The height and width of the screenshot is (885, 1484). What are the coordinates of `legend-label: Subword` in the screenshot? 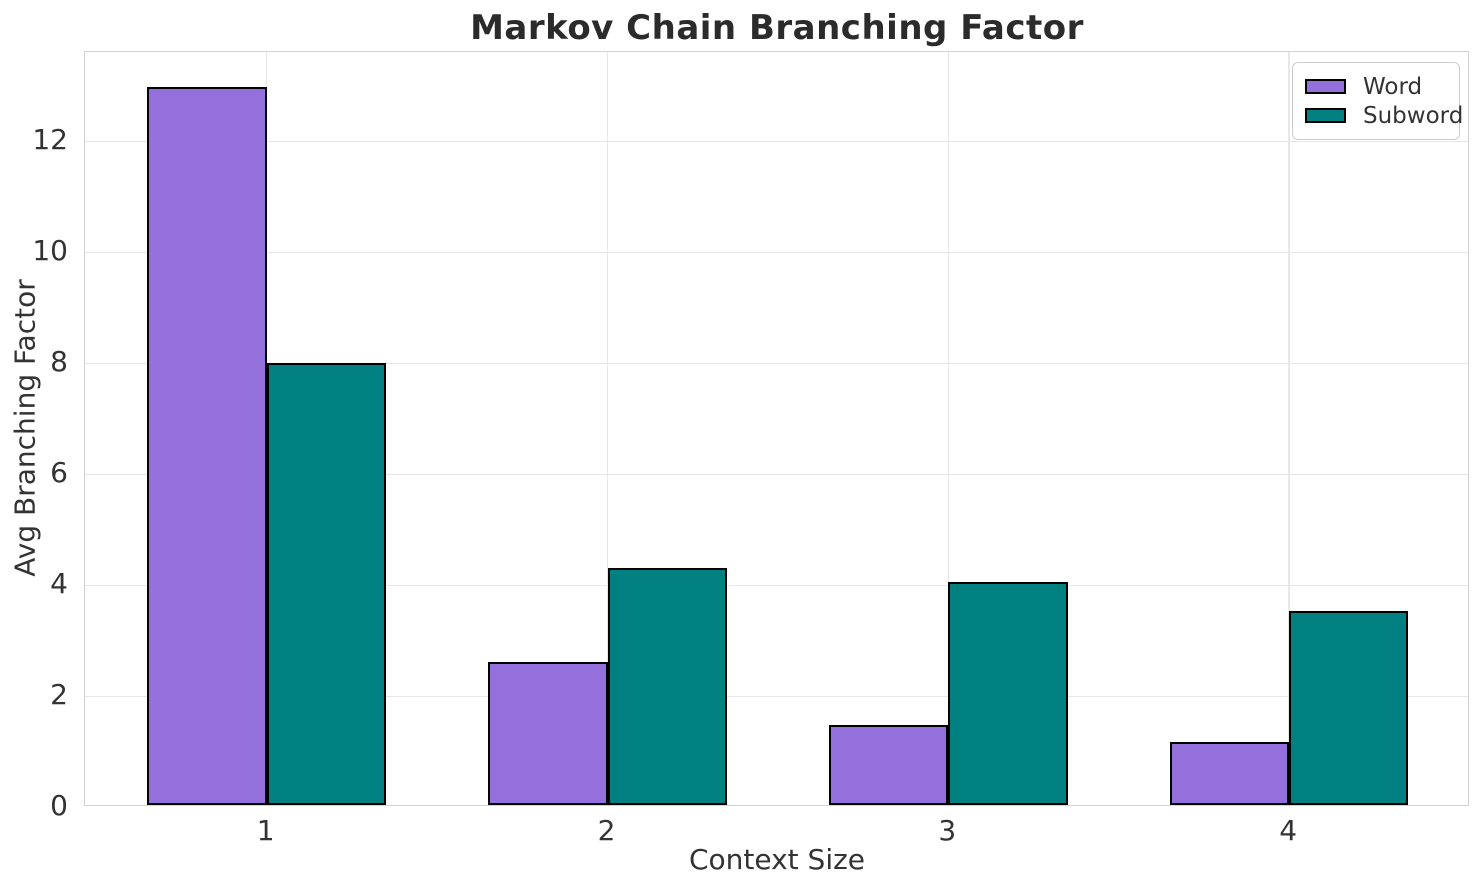 It's located at (1413, 115).